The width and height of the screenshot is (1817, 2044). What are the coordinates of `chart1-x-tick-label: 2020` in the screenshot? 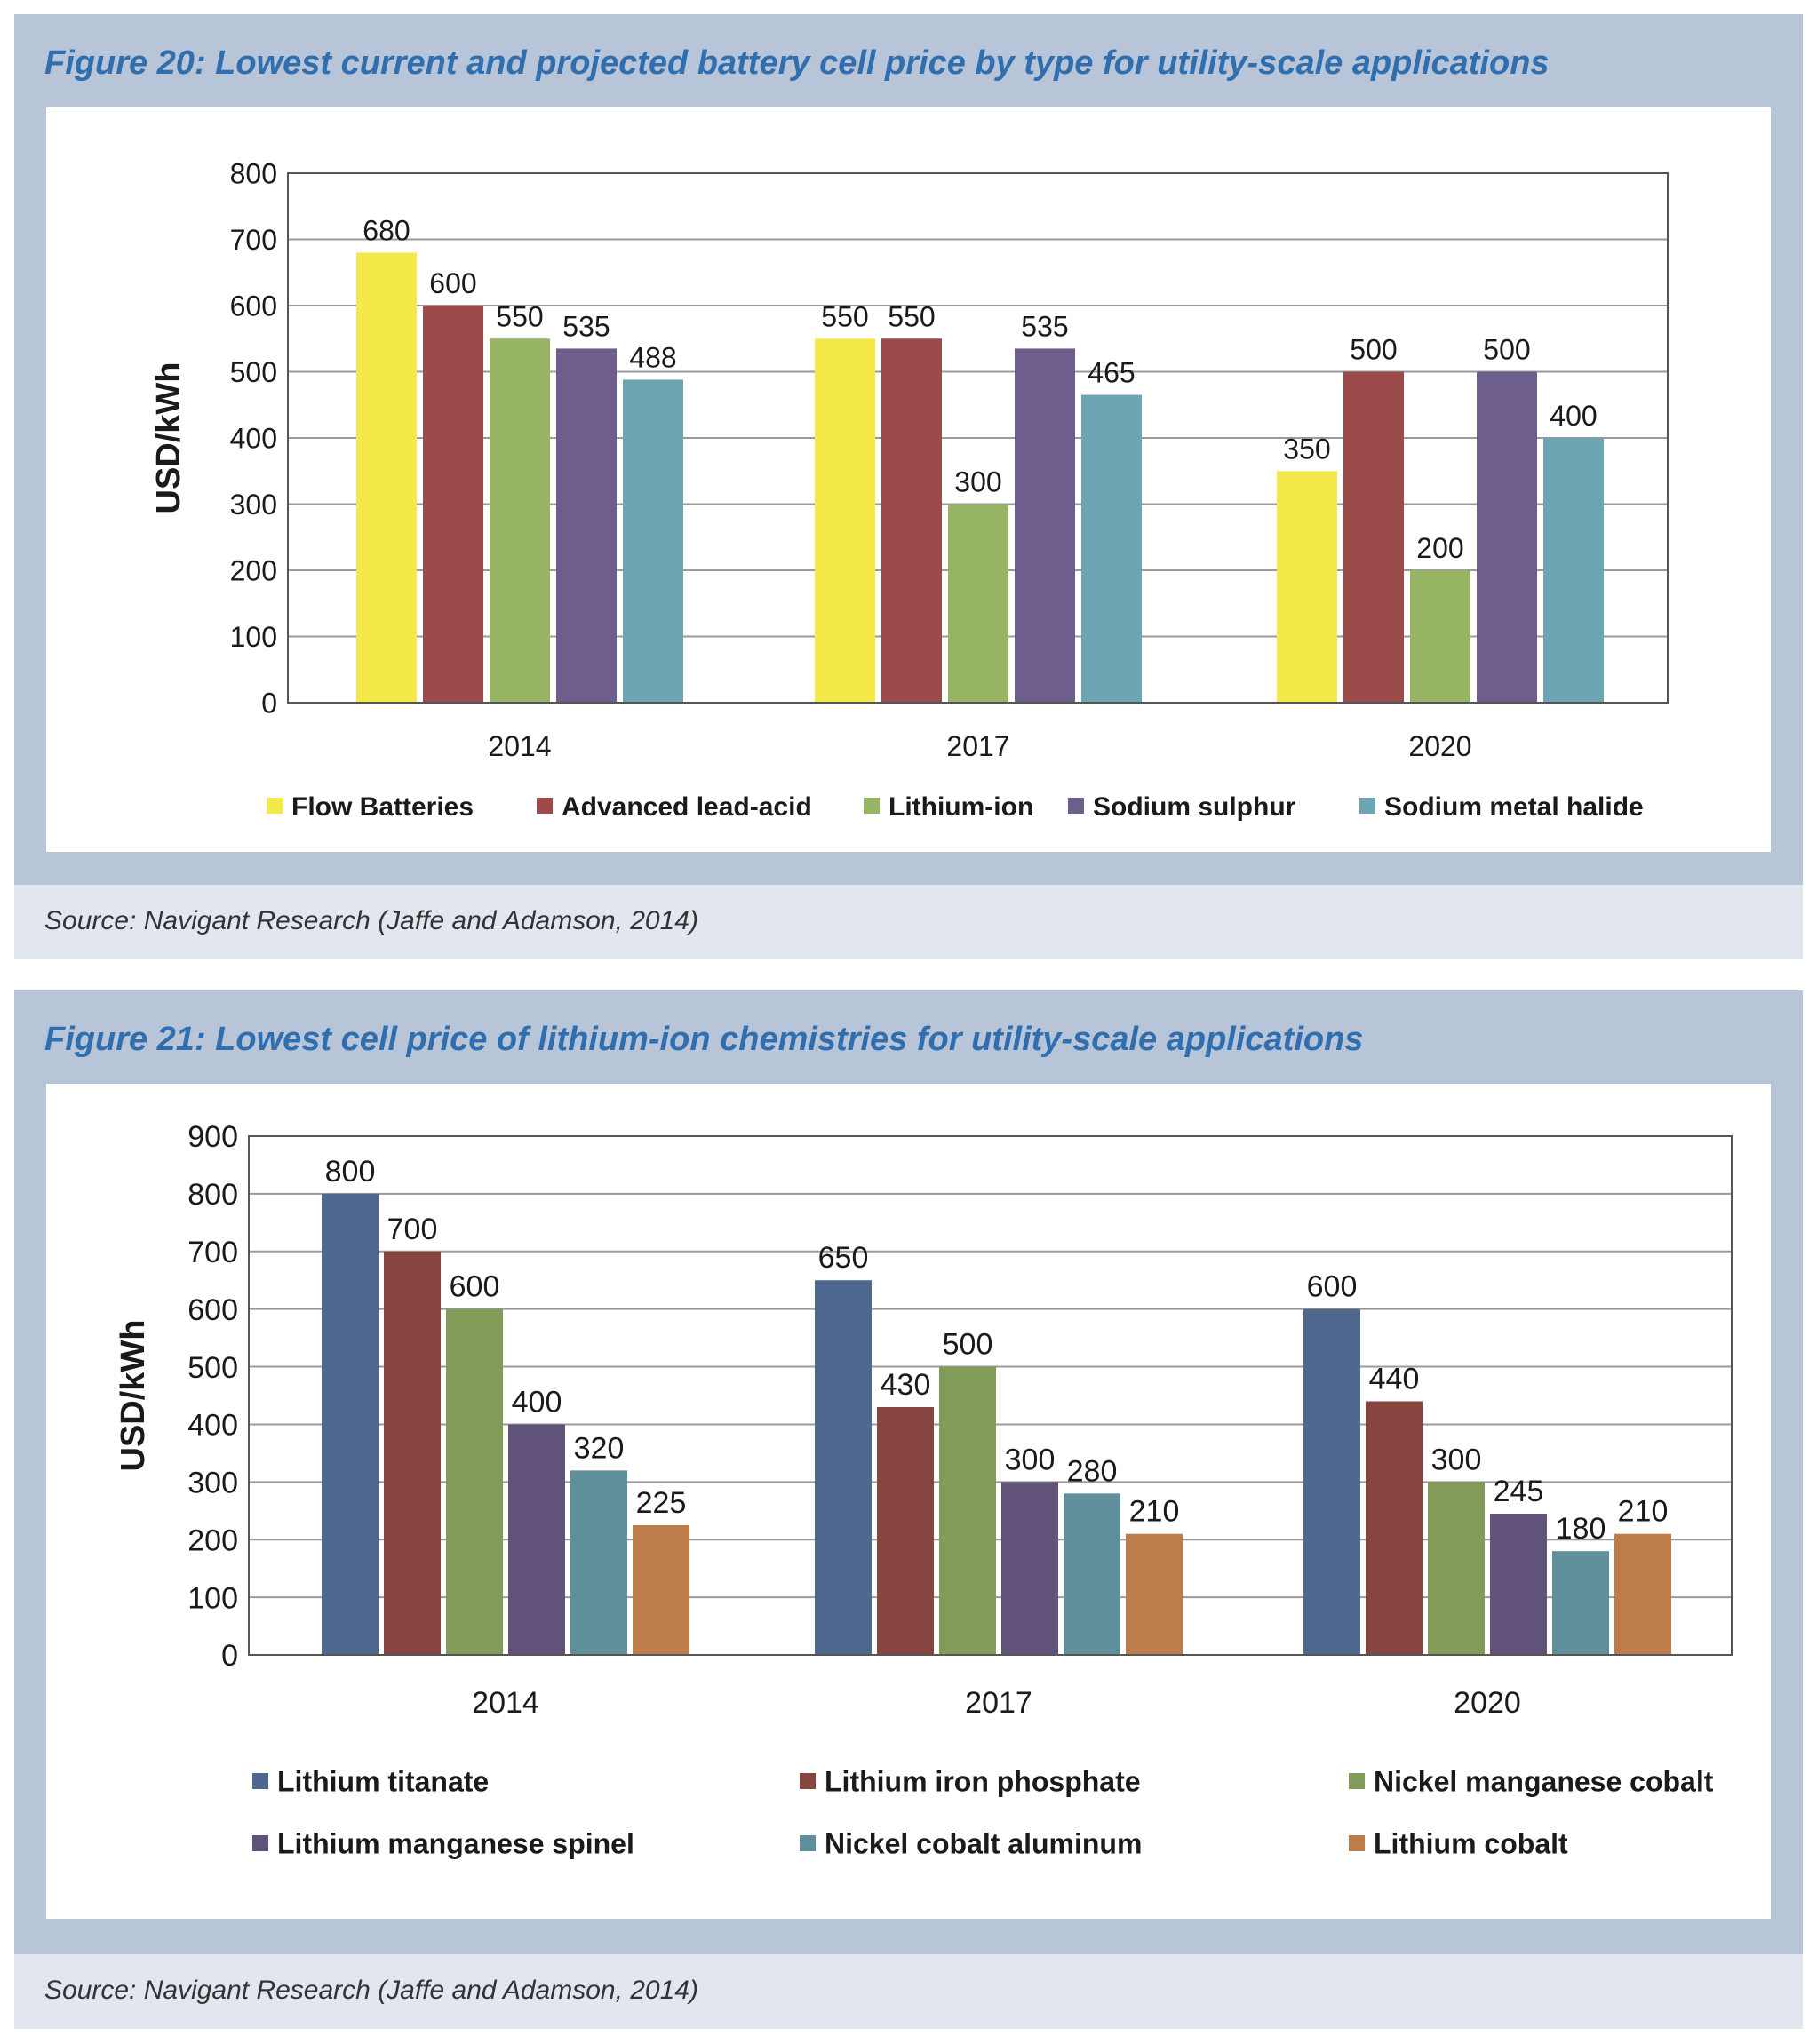 It's located at (1488, 1703).